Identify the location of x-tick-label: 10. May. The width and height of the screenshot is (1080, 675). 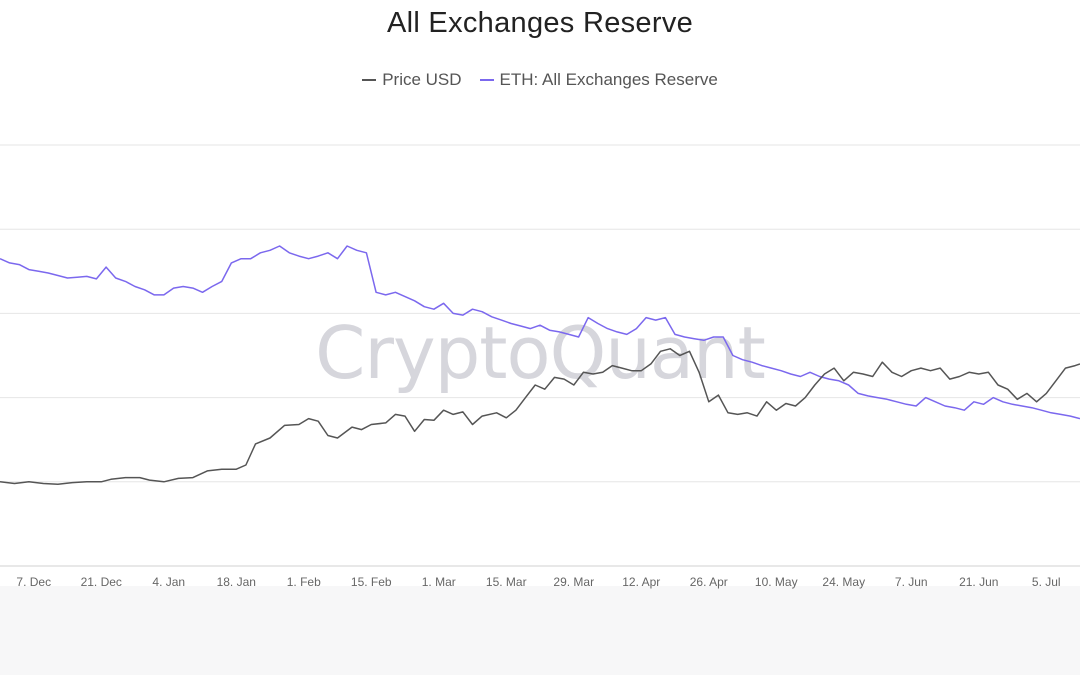
(776, 582).